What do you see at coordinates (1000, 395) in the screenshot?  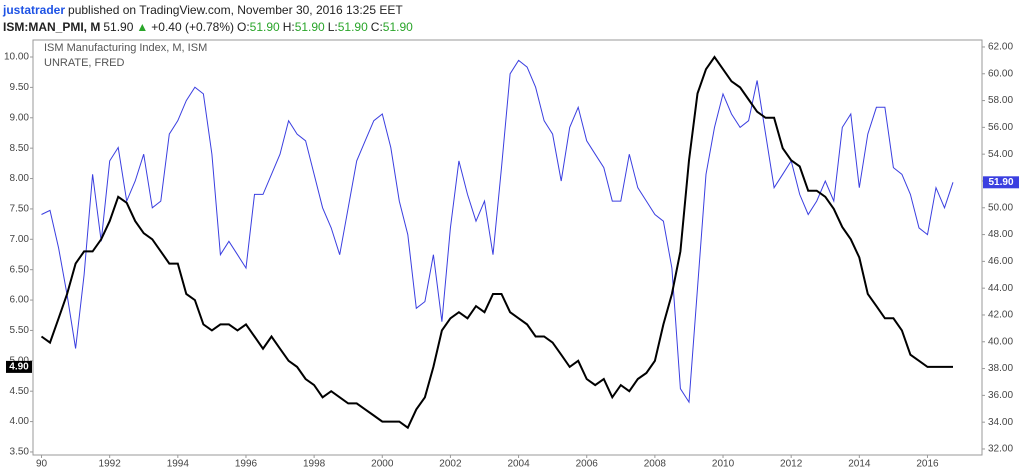 I see `y2-tick-label: 36.00` at bounding box center [1000, 395].